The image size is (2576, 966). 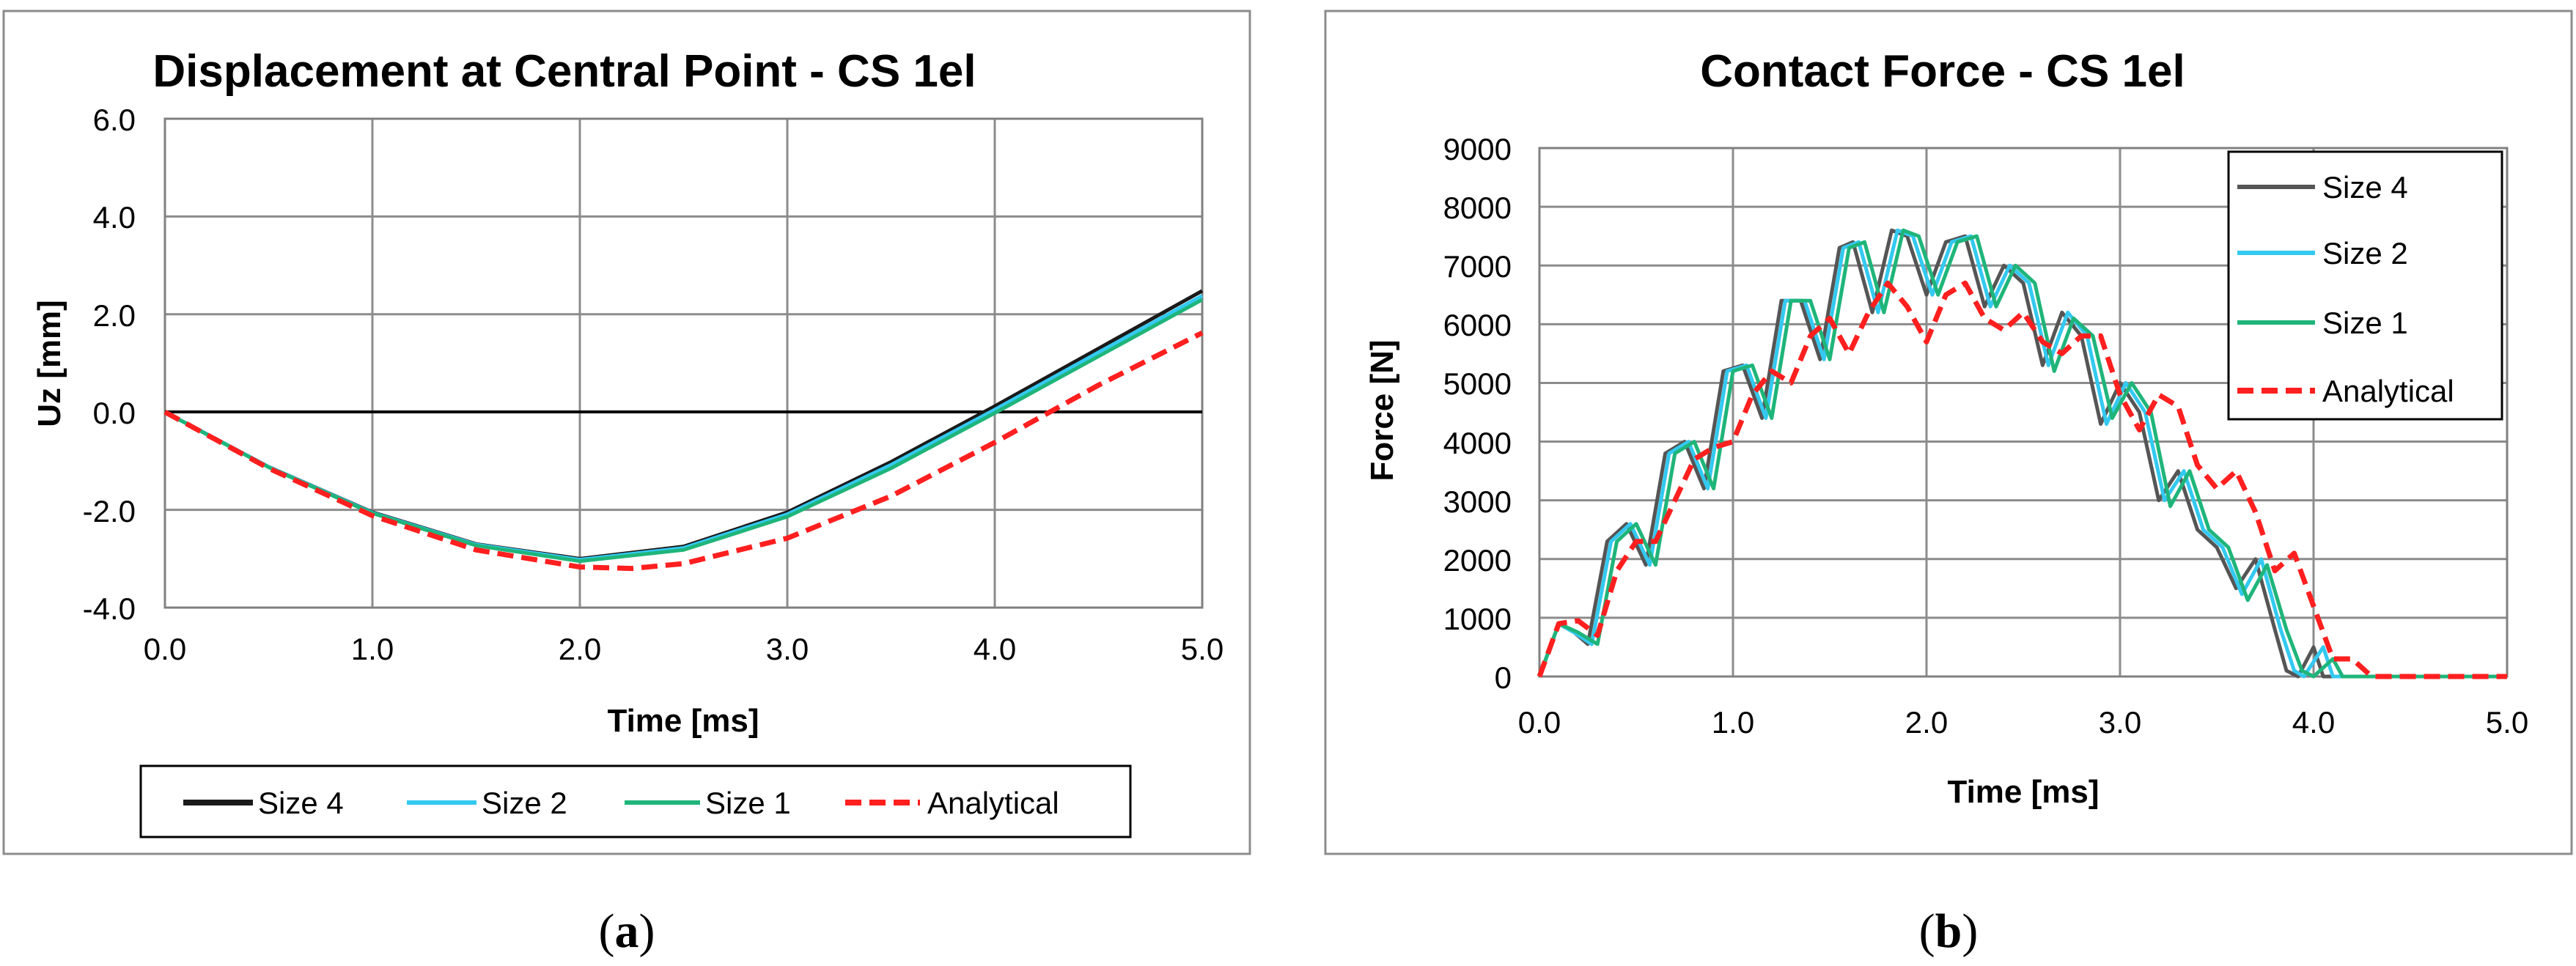 What do you see at coordinates (109, 608) in the screenshot?
I see `y-tick-label: -4.0` at bounding box center [109, 608].